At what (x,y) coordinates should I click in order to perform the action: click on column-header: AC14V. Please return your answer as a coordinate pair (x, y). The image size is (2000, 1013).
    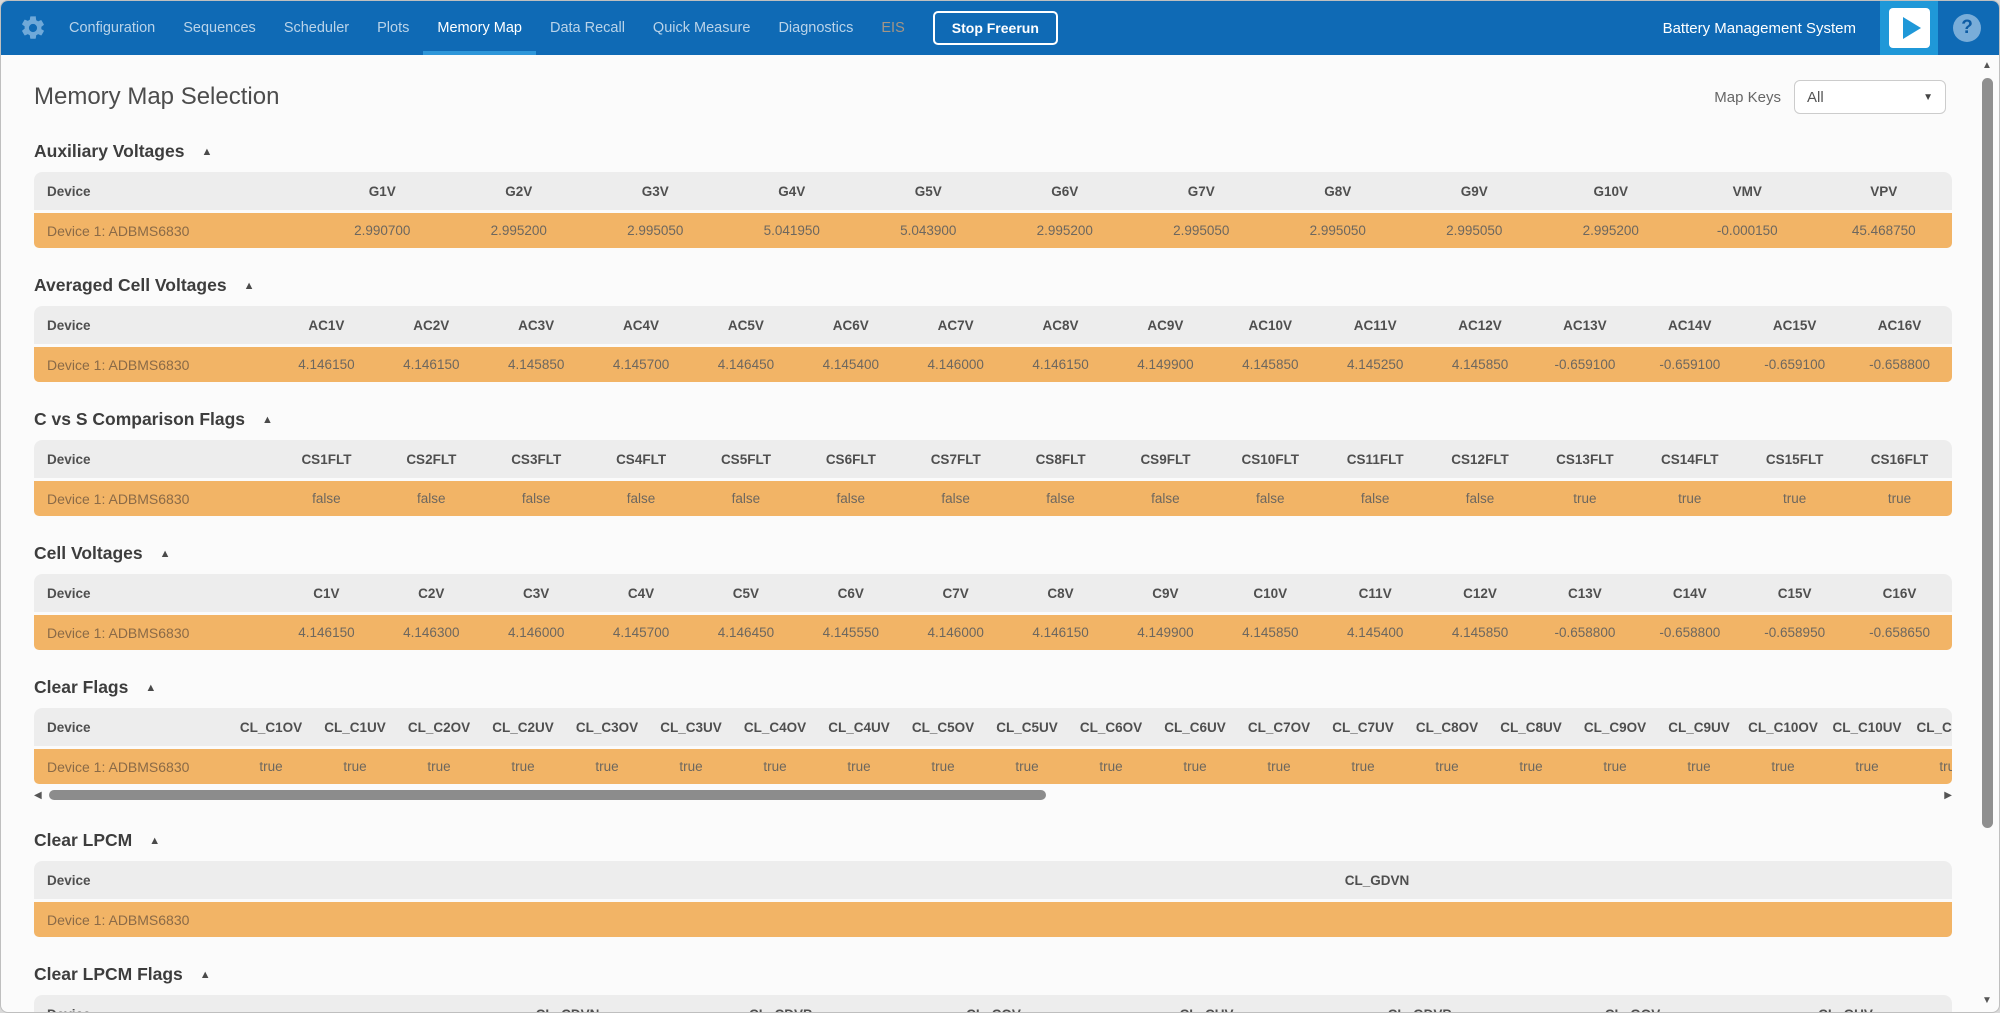
    Looking at the image, I should click on (1690, 325).